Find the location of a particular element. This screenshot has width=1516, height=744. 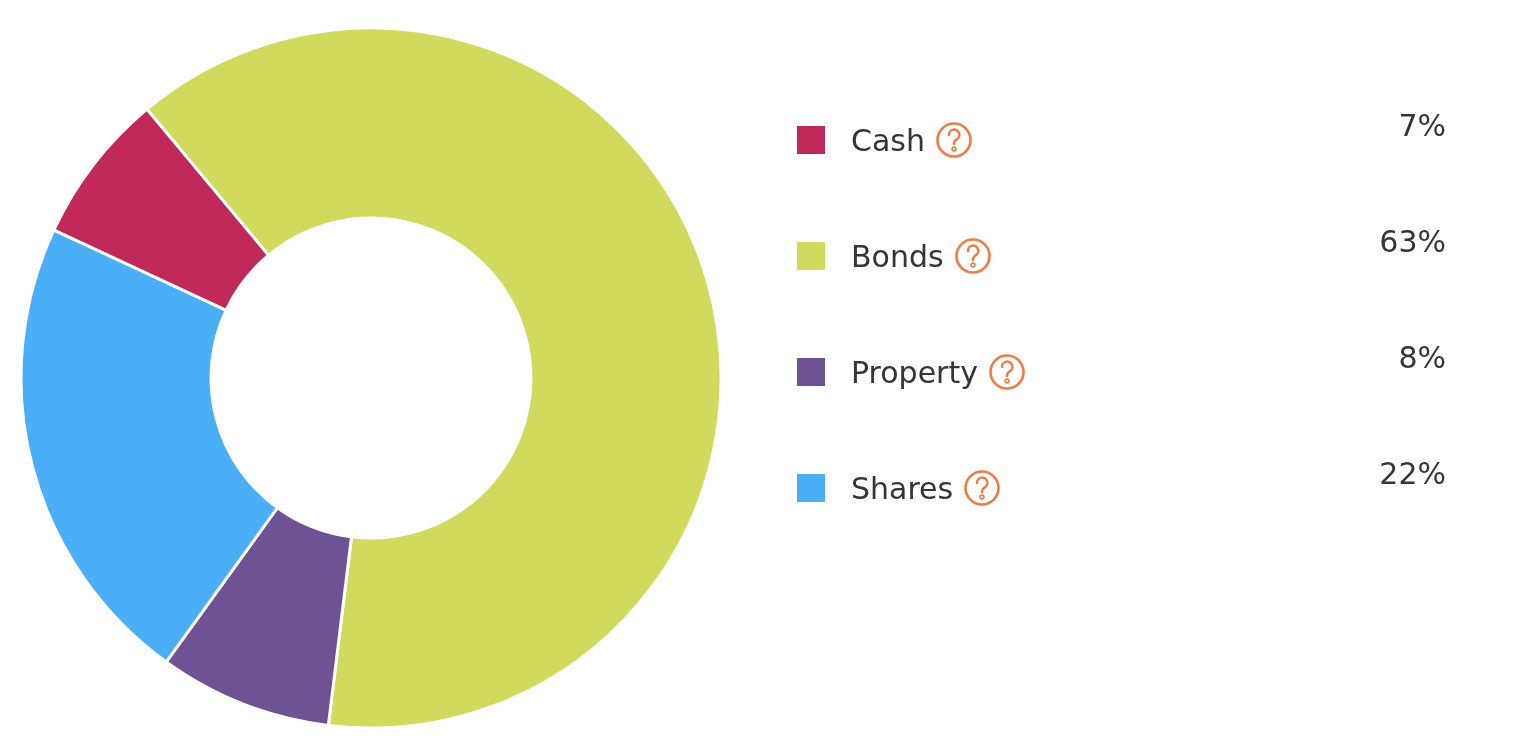

data-label: 7% is located at coordinates (1422, 125).